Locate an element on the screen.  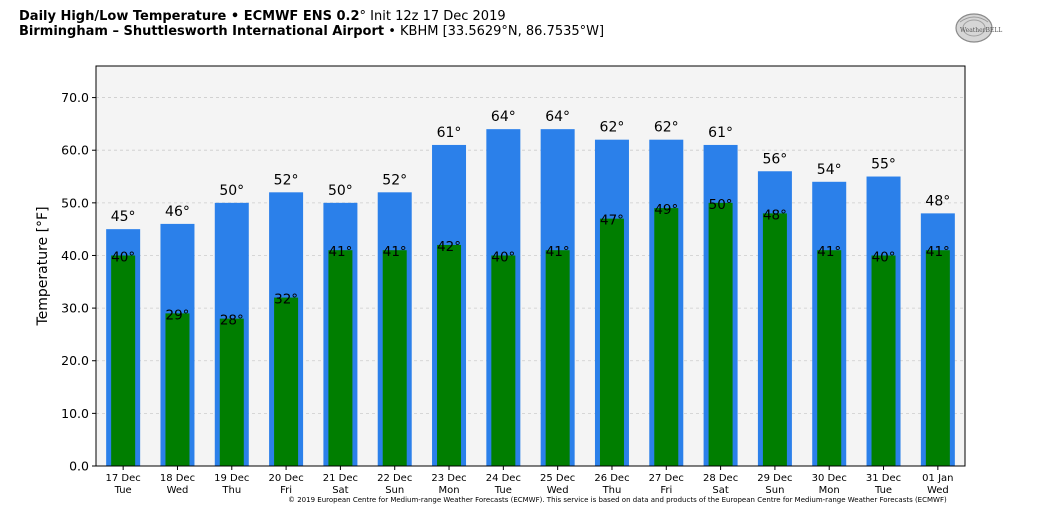
x-tick-date: 27 Dec is located at coordinates (666, 478).